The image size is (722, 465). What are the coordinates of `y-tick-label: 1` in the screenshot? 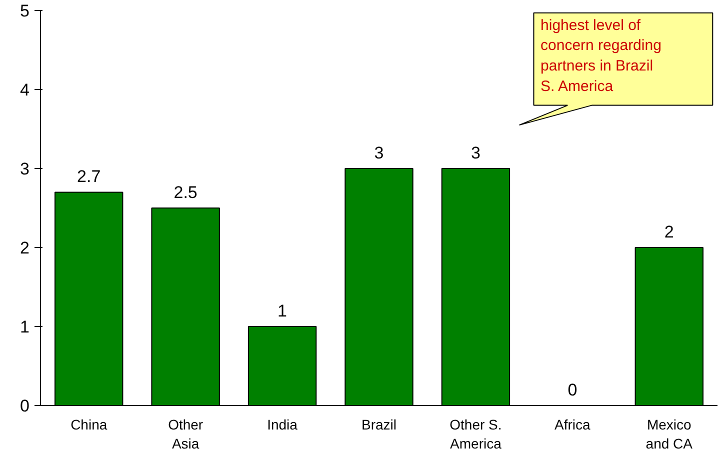 It's located at (25, 327).